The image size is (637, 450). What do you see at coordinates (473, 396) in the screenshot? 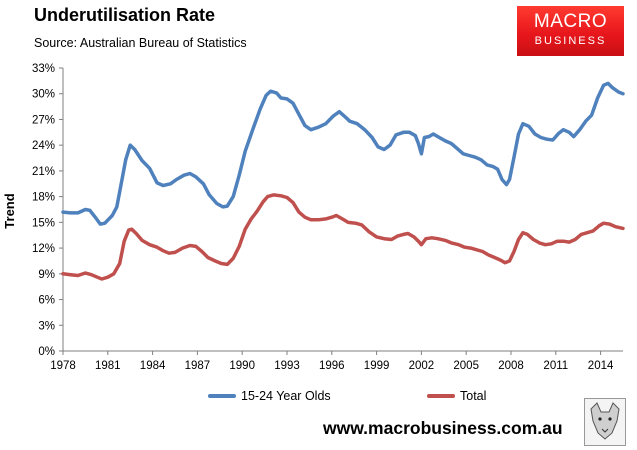
I see `legend-label-total: Total` at bounding box center [473, 396].